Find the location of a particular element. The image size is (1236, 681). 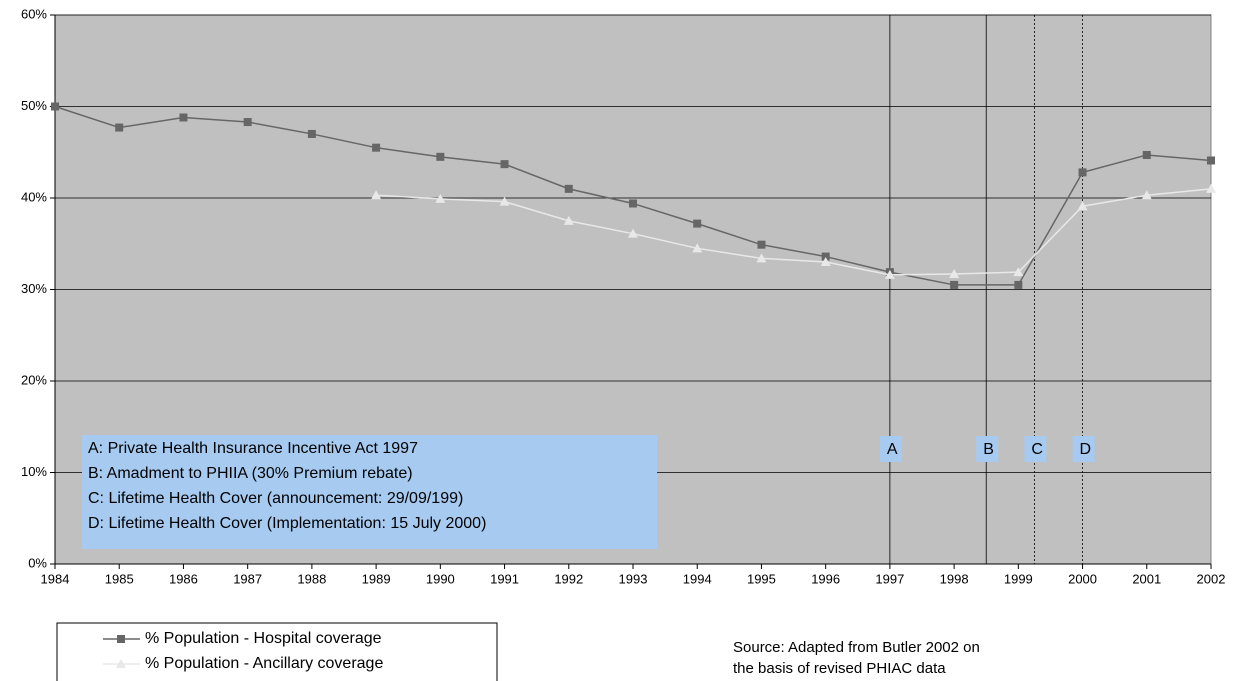

x-tick-label: 1988 is located at coordinates (311, 578).